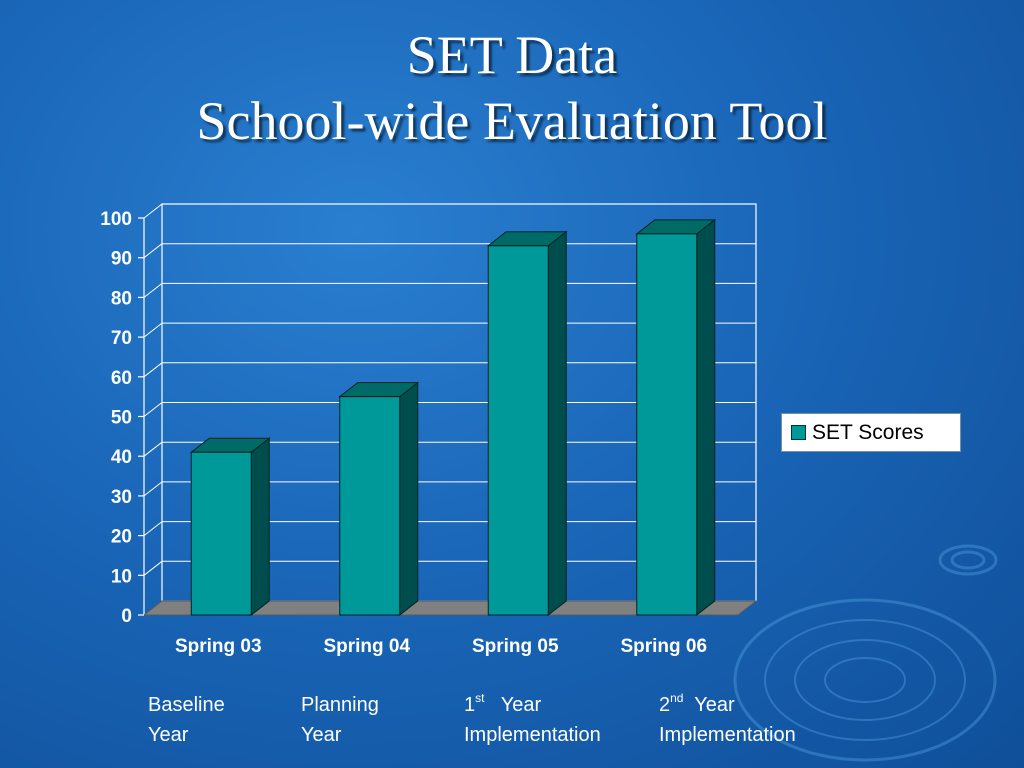 Image resolution: width=1024 pixels, height=768 pixels. I want to click on title-line-1: SET Data, so click(512, 55).